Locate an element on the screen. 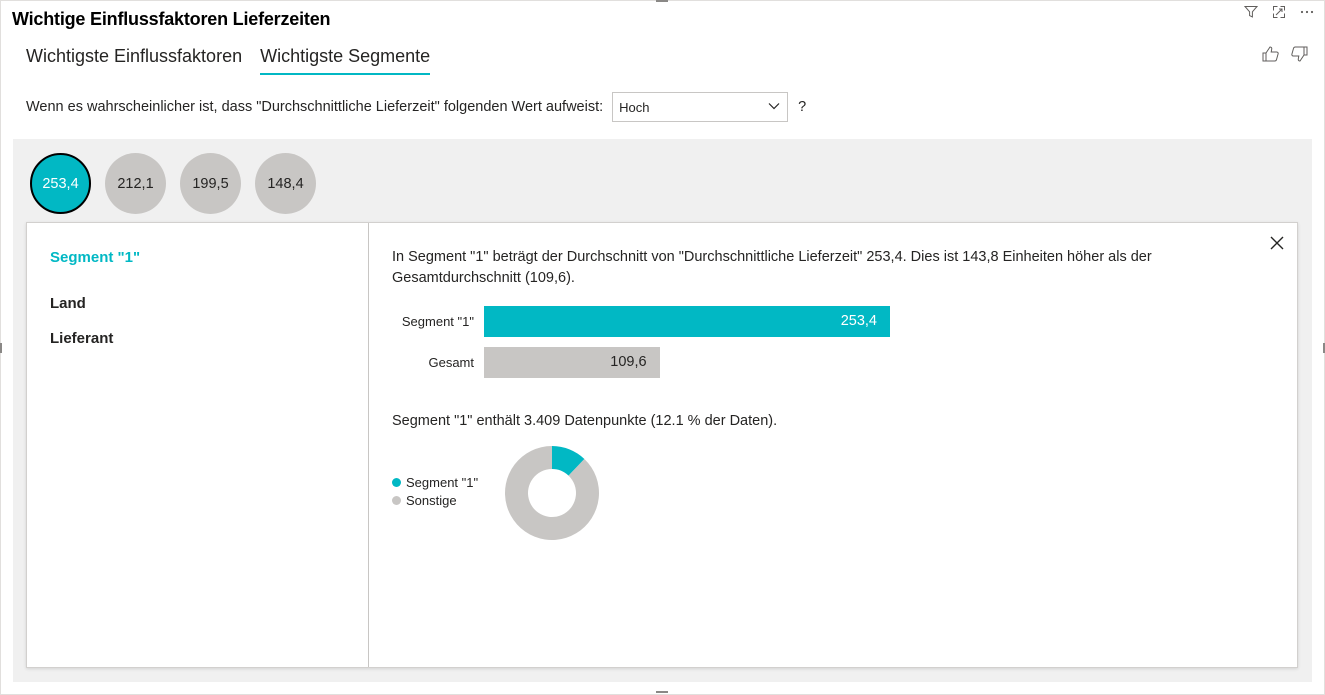 This screenshot has width=1325, height=695. legend-label: Sonstige is located at coordinates (431, 500).